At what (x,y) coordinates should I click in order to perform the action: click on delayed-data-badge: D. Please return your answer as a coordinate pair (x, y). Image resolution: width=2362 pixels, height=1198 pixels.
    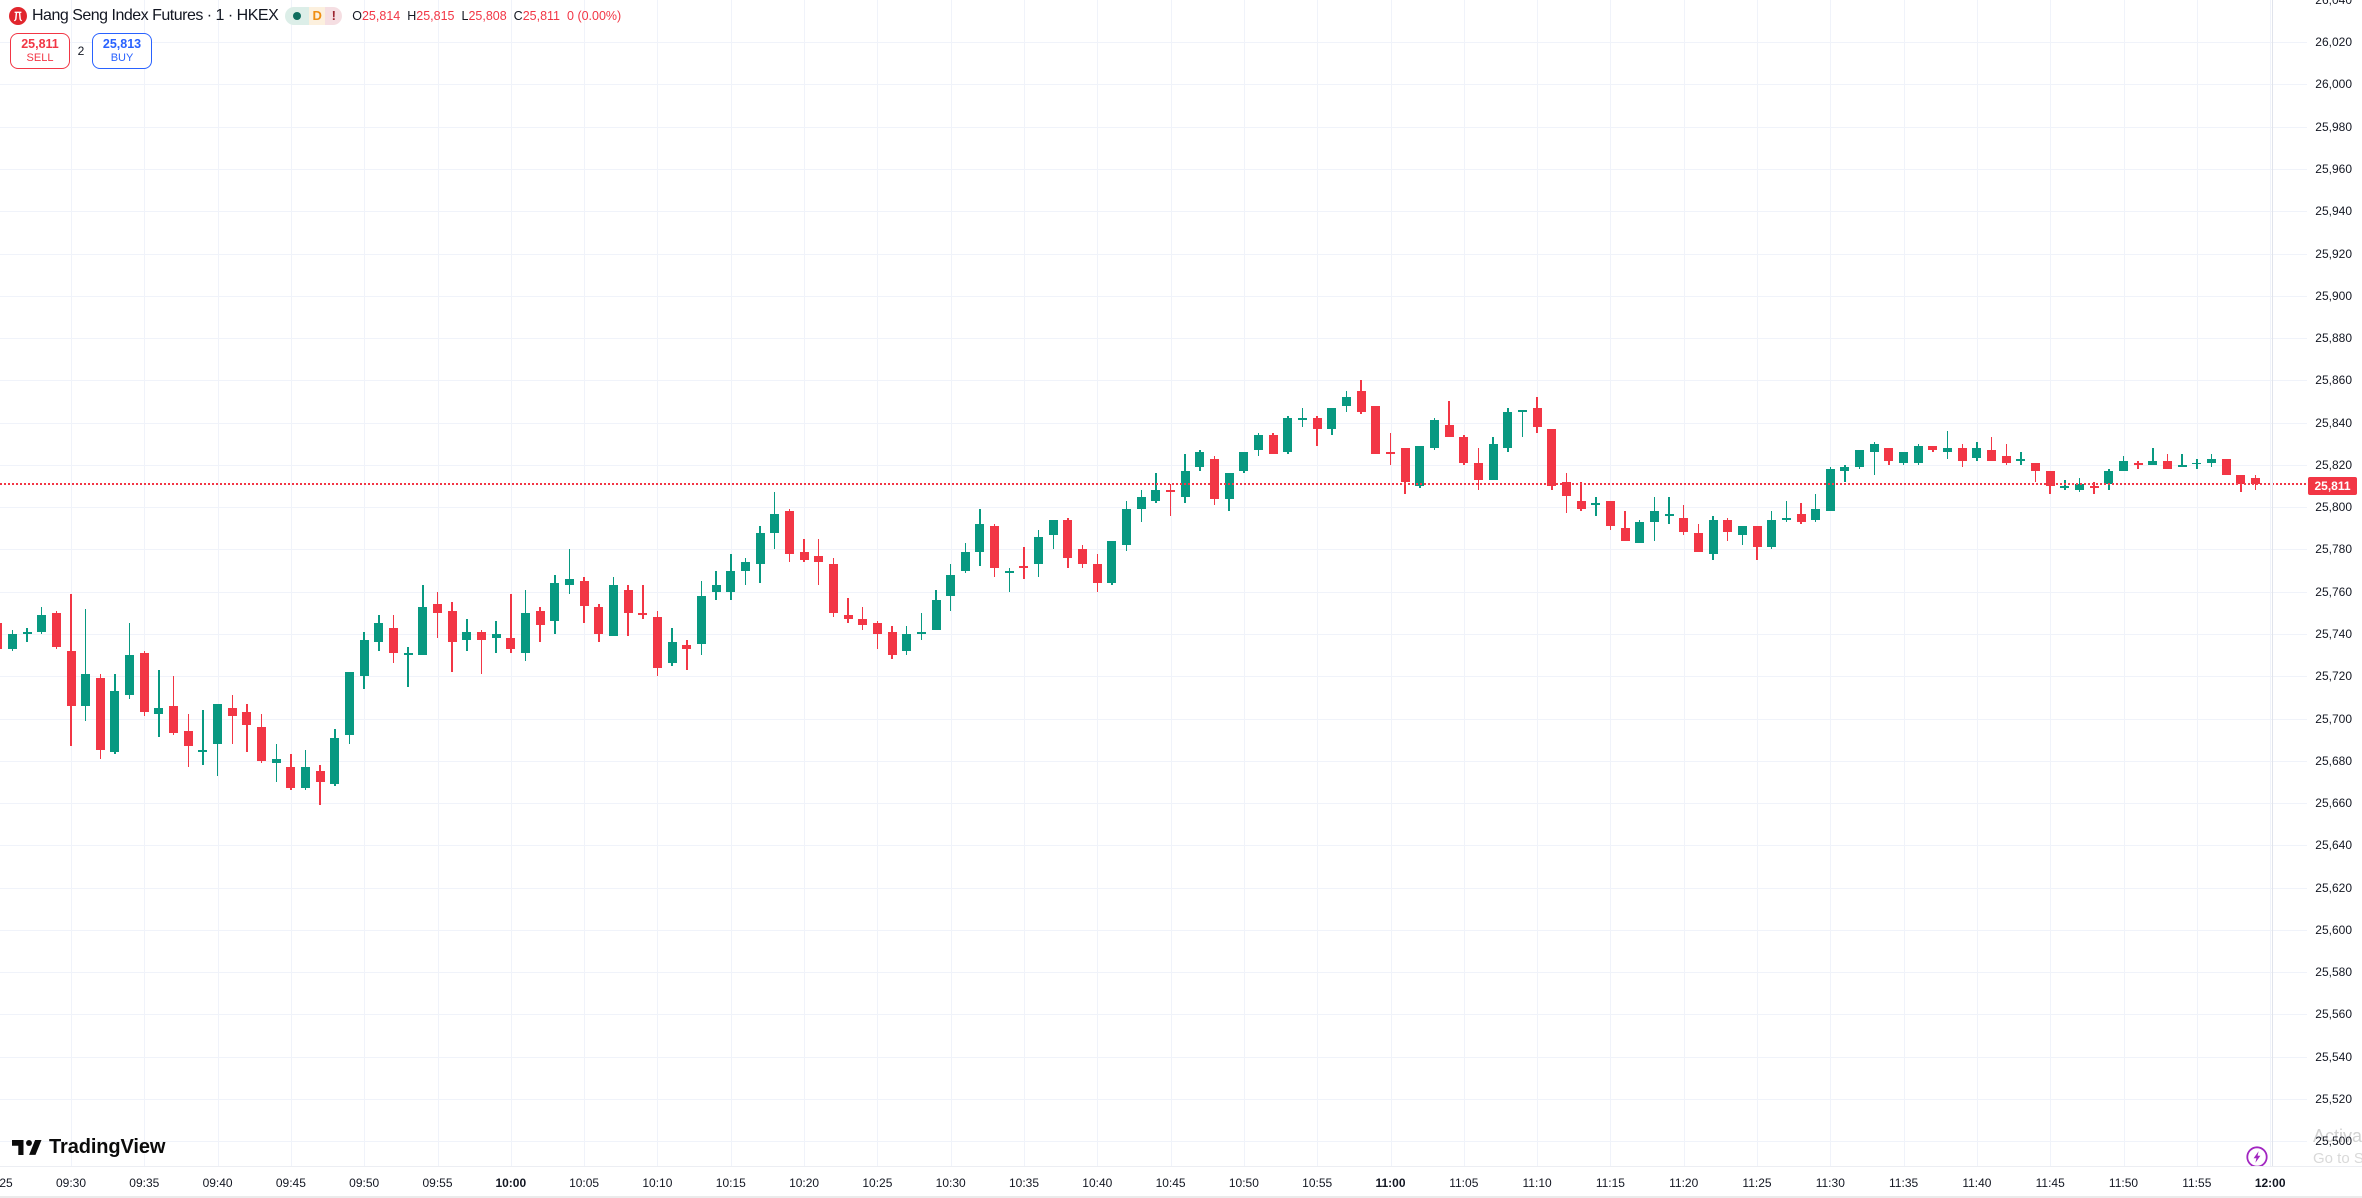
    Looking at the image, I should click on (317, 16).